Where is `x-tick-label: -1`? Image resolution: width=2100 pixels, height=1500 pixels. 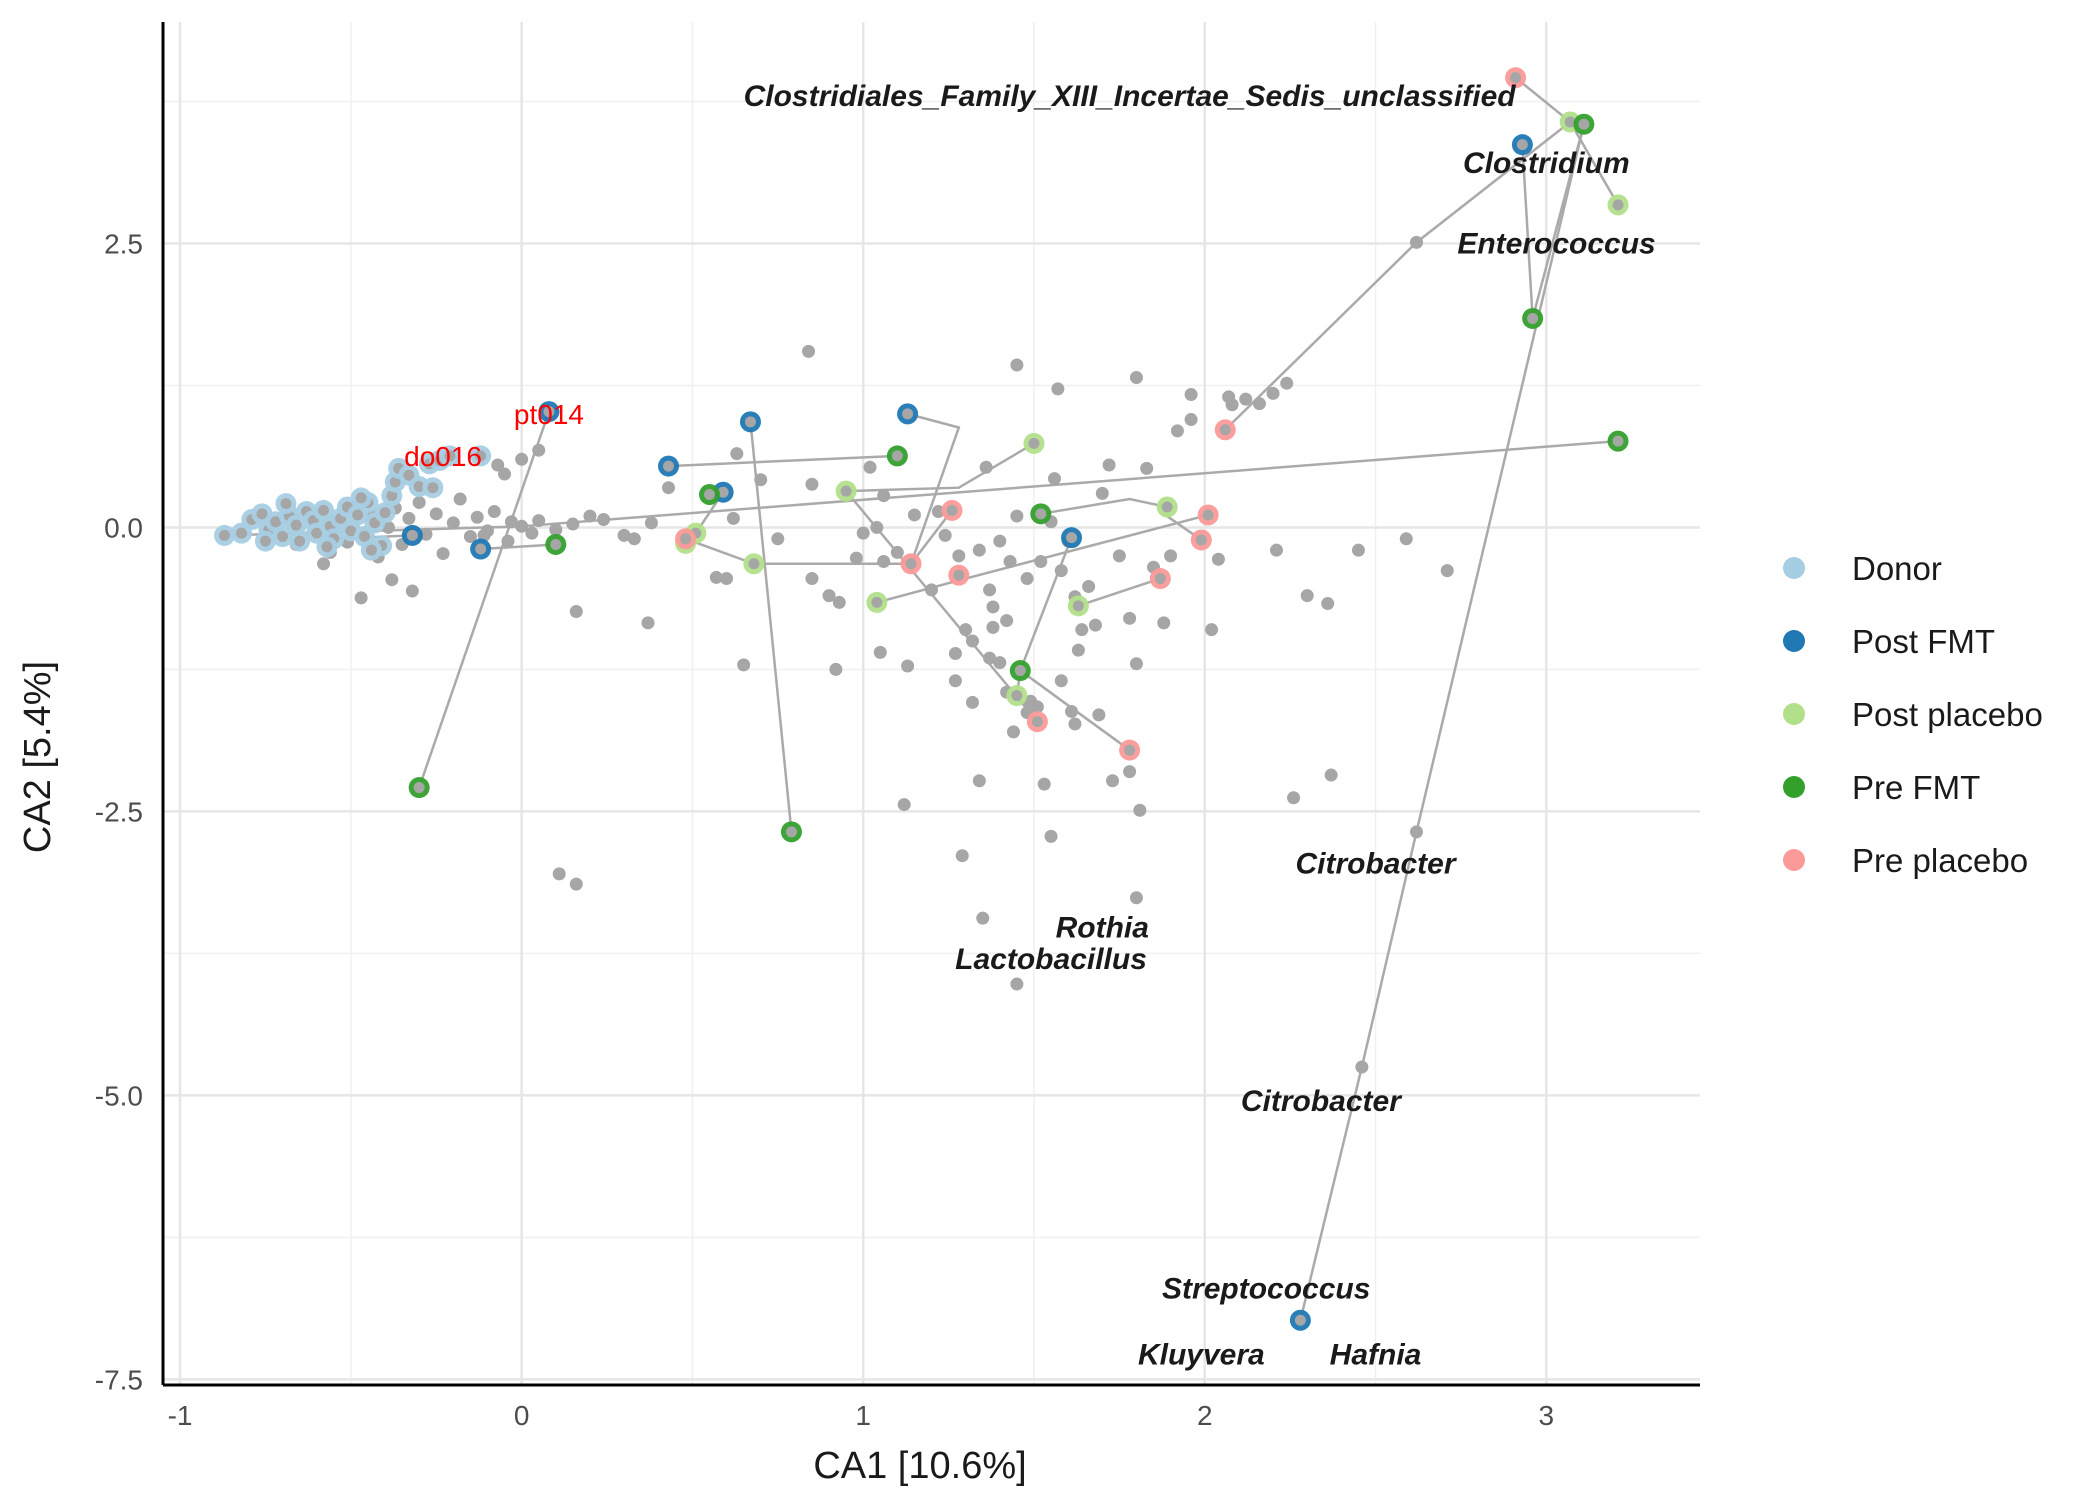 x-tick-label: -1 is located at coordinates (180, 1415).